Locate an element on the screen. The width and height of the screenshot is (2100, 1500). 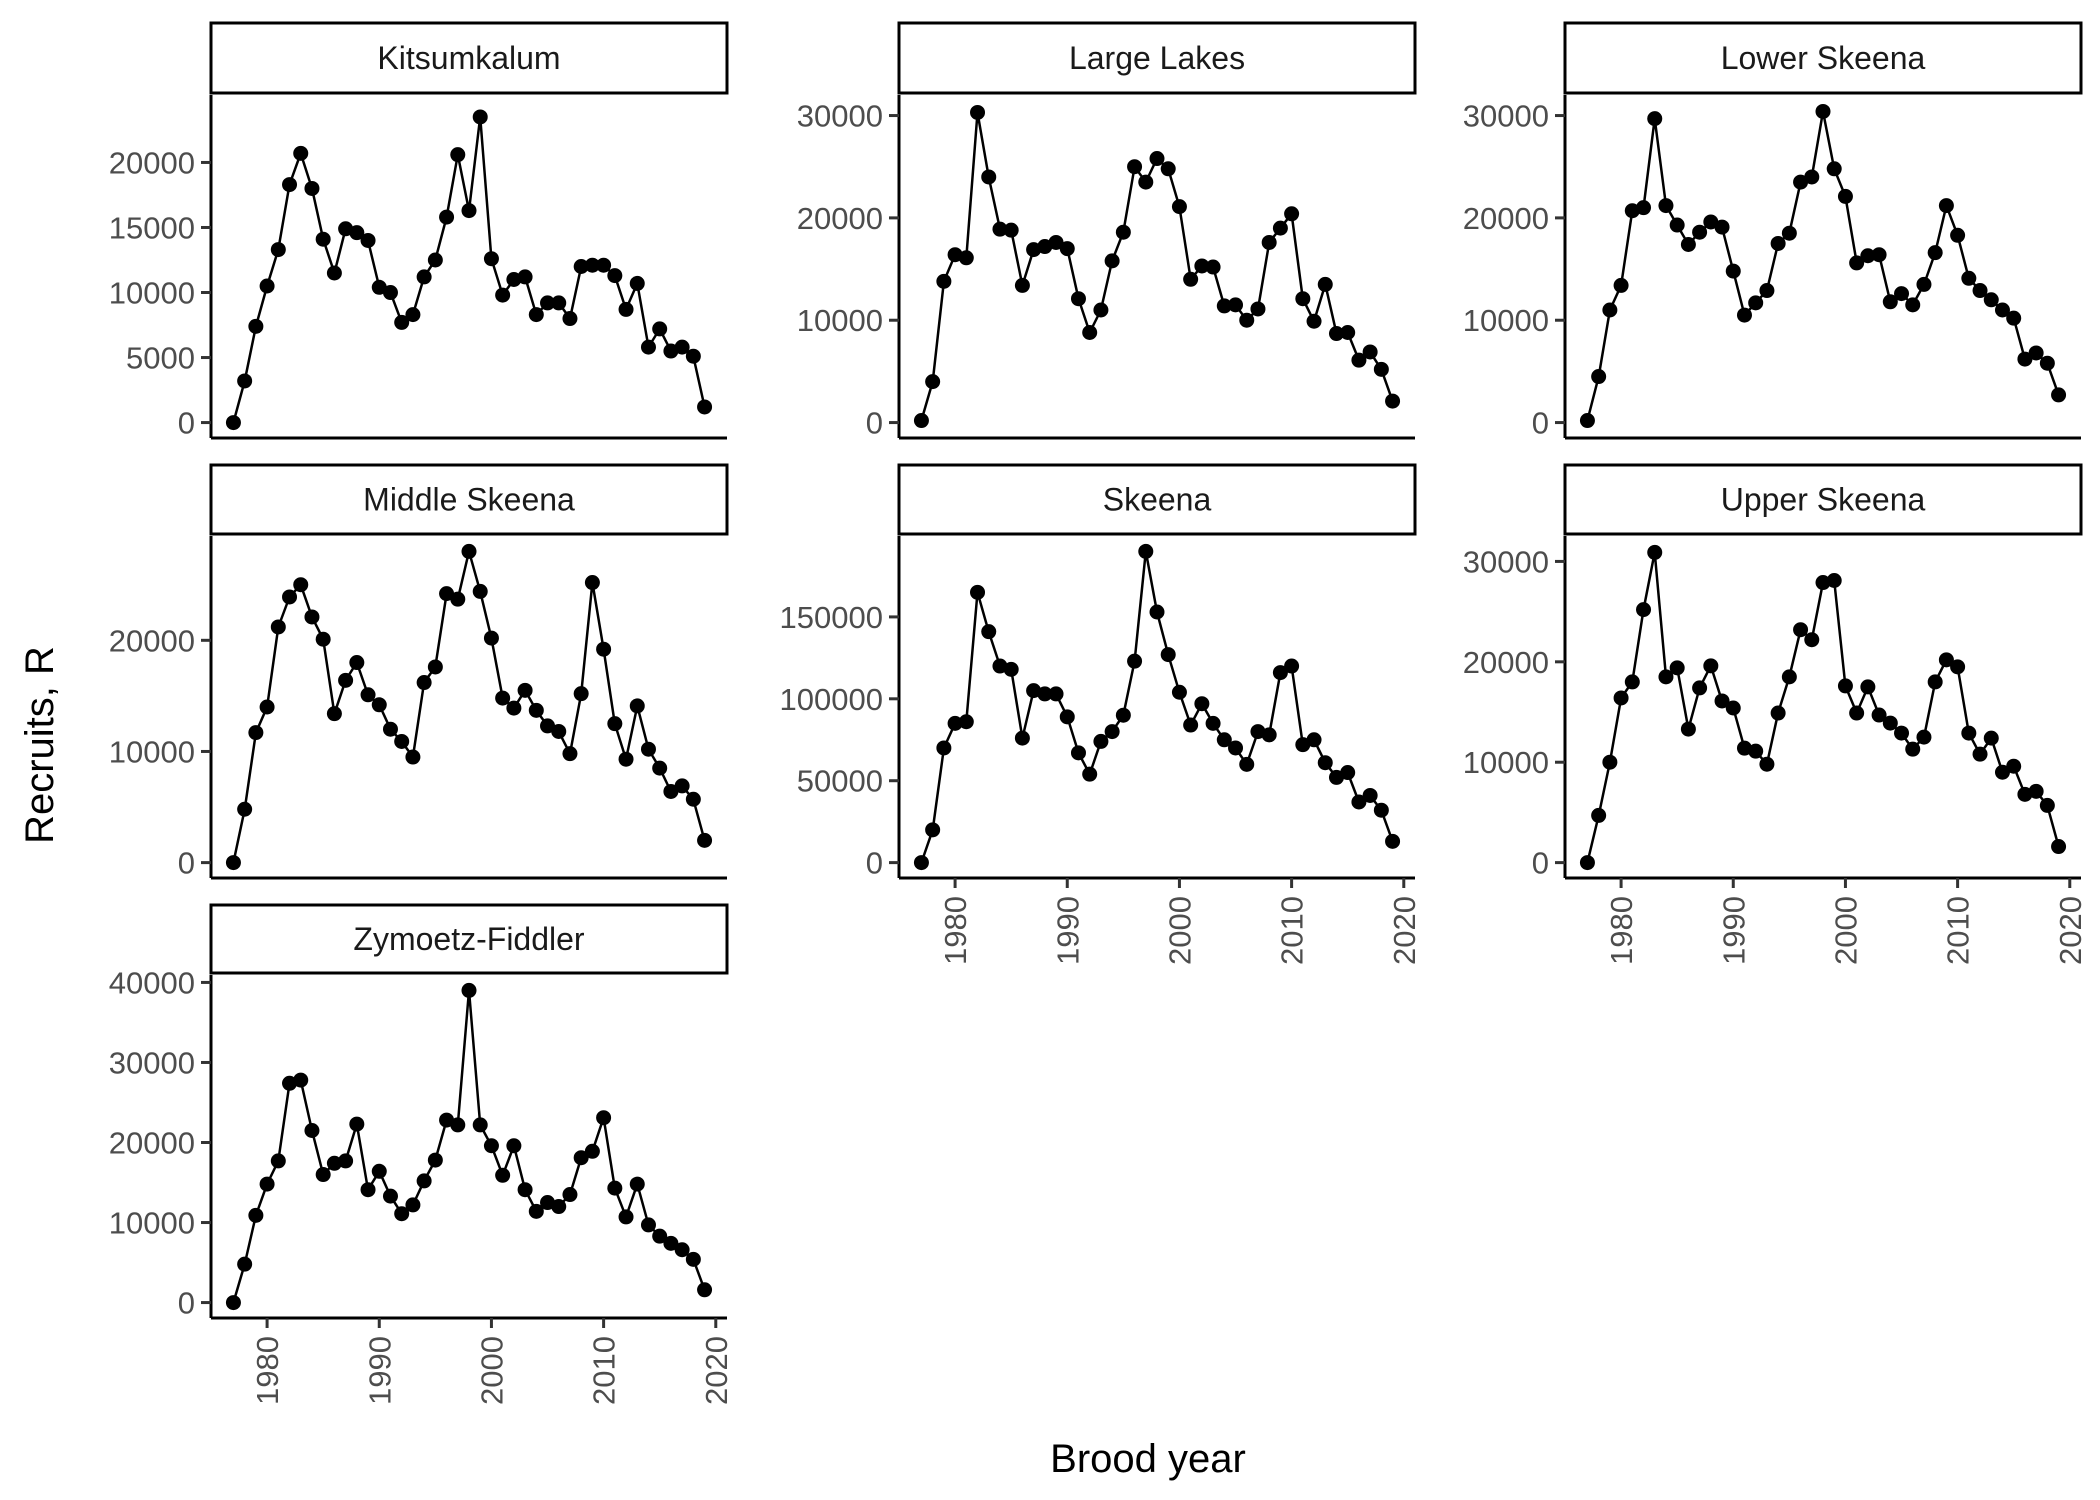
x-tick-label-zymoetz-fiddler: 2000 is located at coordinates (491, 1370).